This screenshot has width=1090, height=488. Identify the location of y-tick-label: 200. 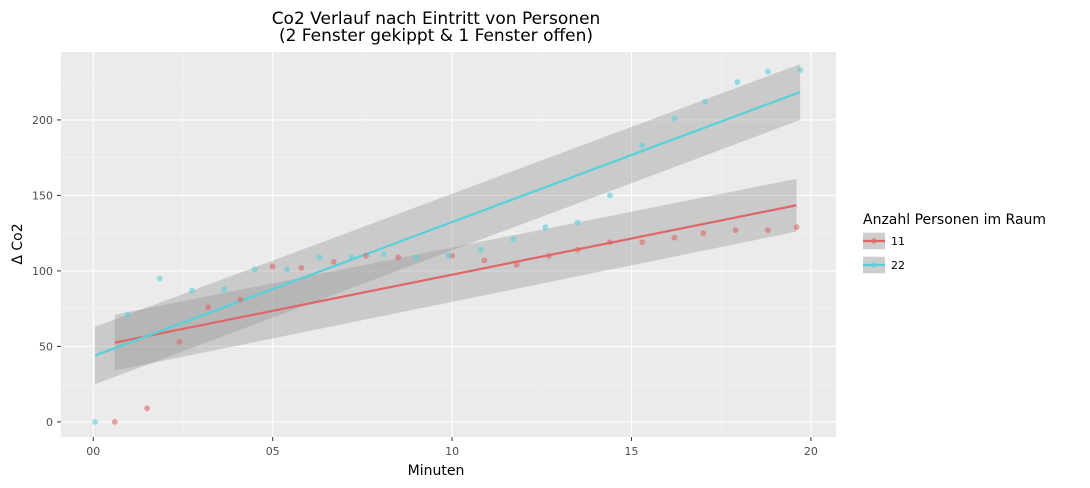
(42, 120).